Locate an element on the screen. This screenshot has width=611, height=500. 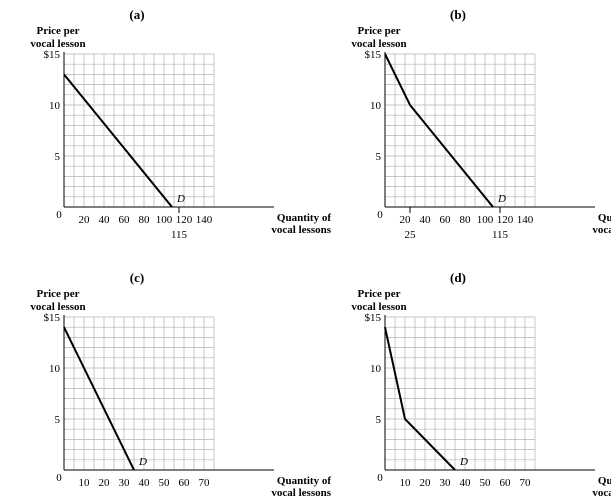
panel-title: (b) is located at coordinates (458, 14).